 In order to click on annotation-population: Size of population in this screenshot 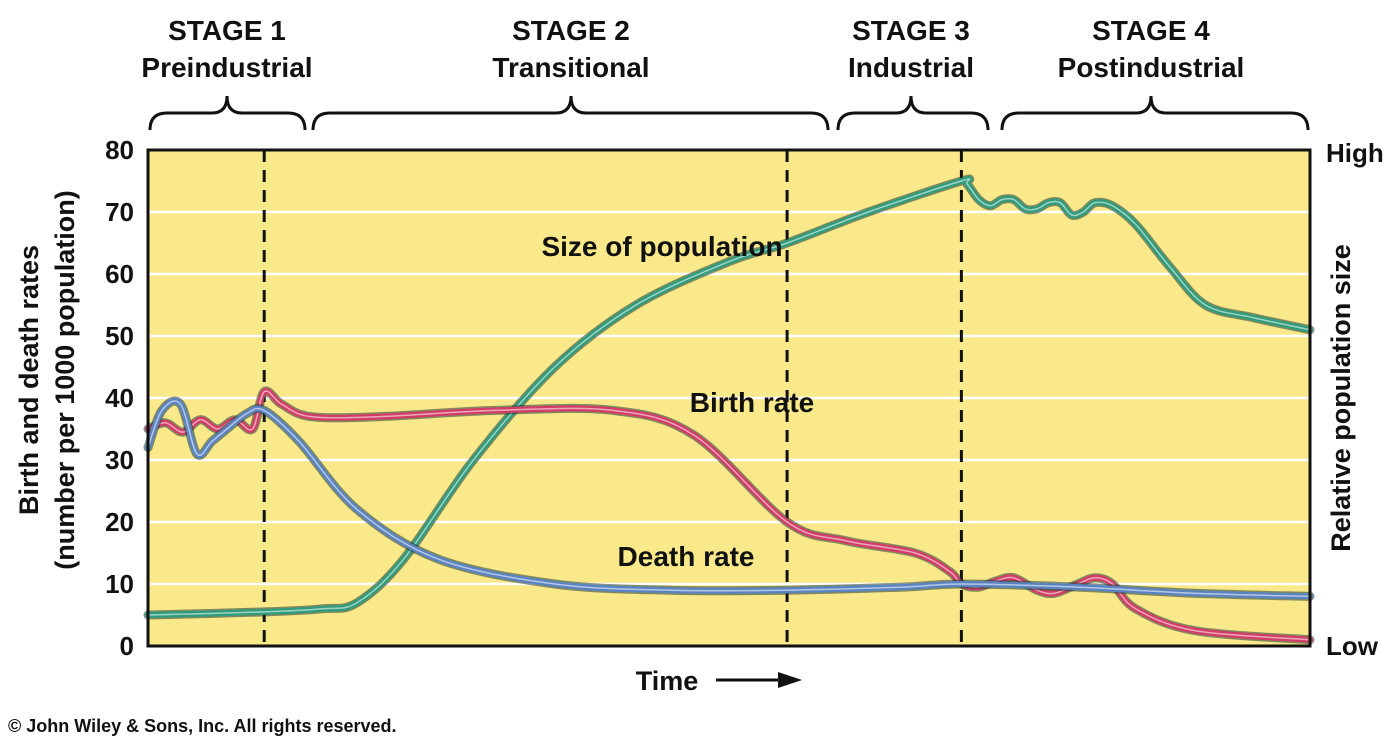, I will do `click(661, 246)`.